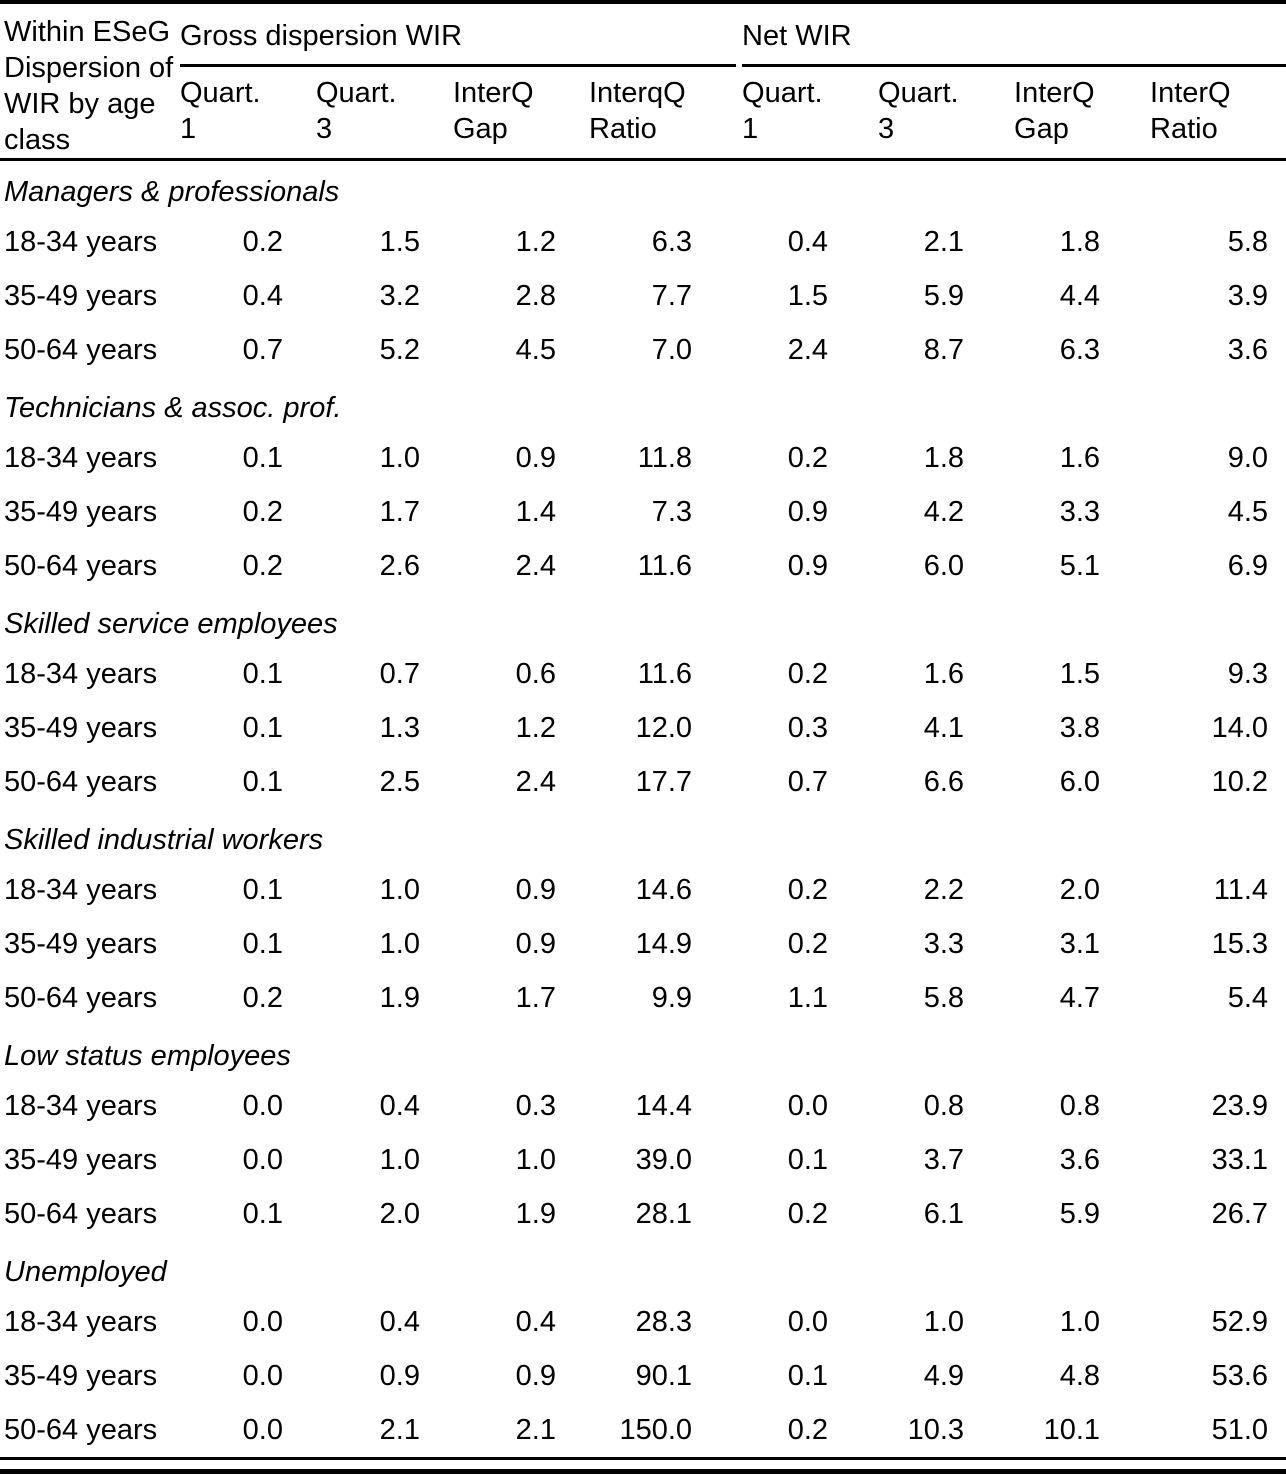 This screenshot has width=1286, height=1476. Describe the element at coordinates (458, 42) in the screenshot. I see `group-header-gross-label: Gross dispersion WIR` at that location.